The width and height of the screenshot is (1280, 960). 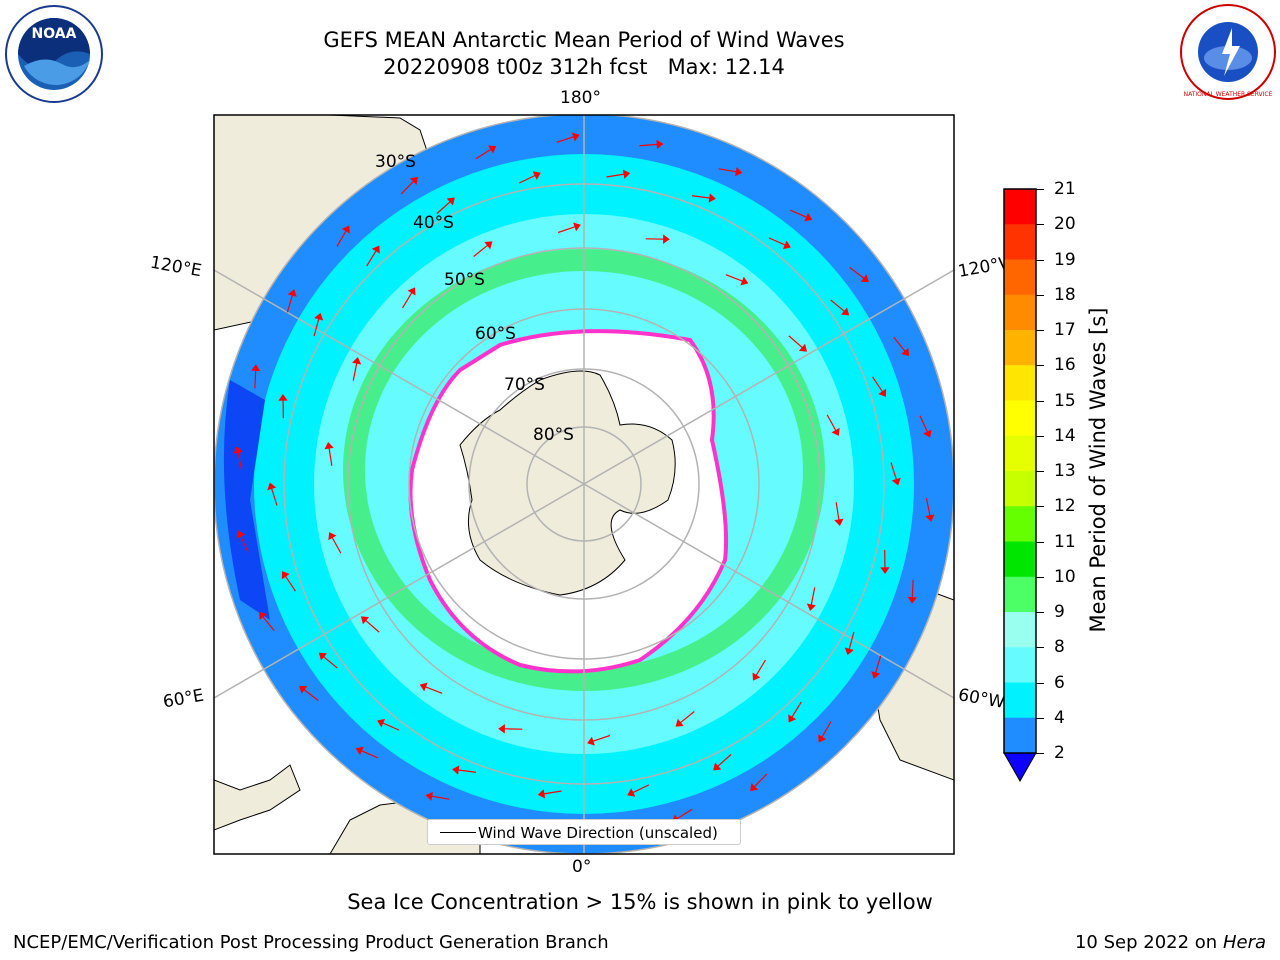 What do you see at coordinates (1065, 259) in the screenshot?
I see `colorbar-tick-label: 19` at bounding box center [1065, 259].